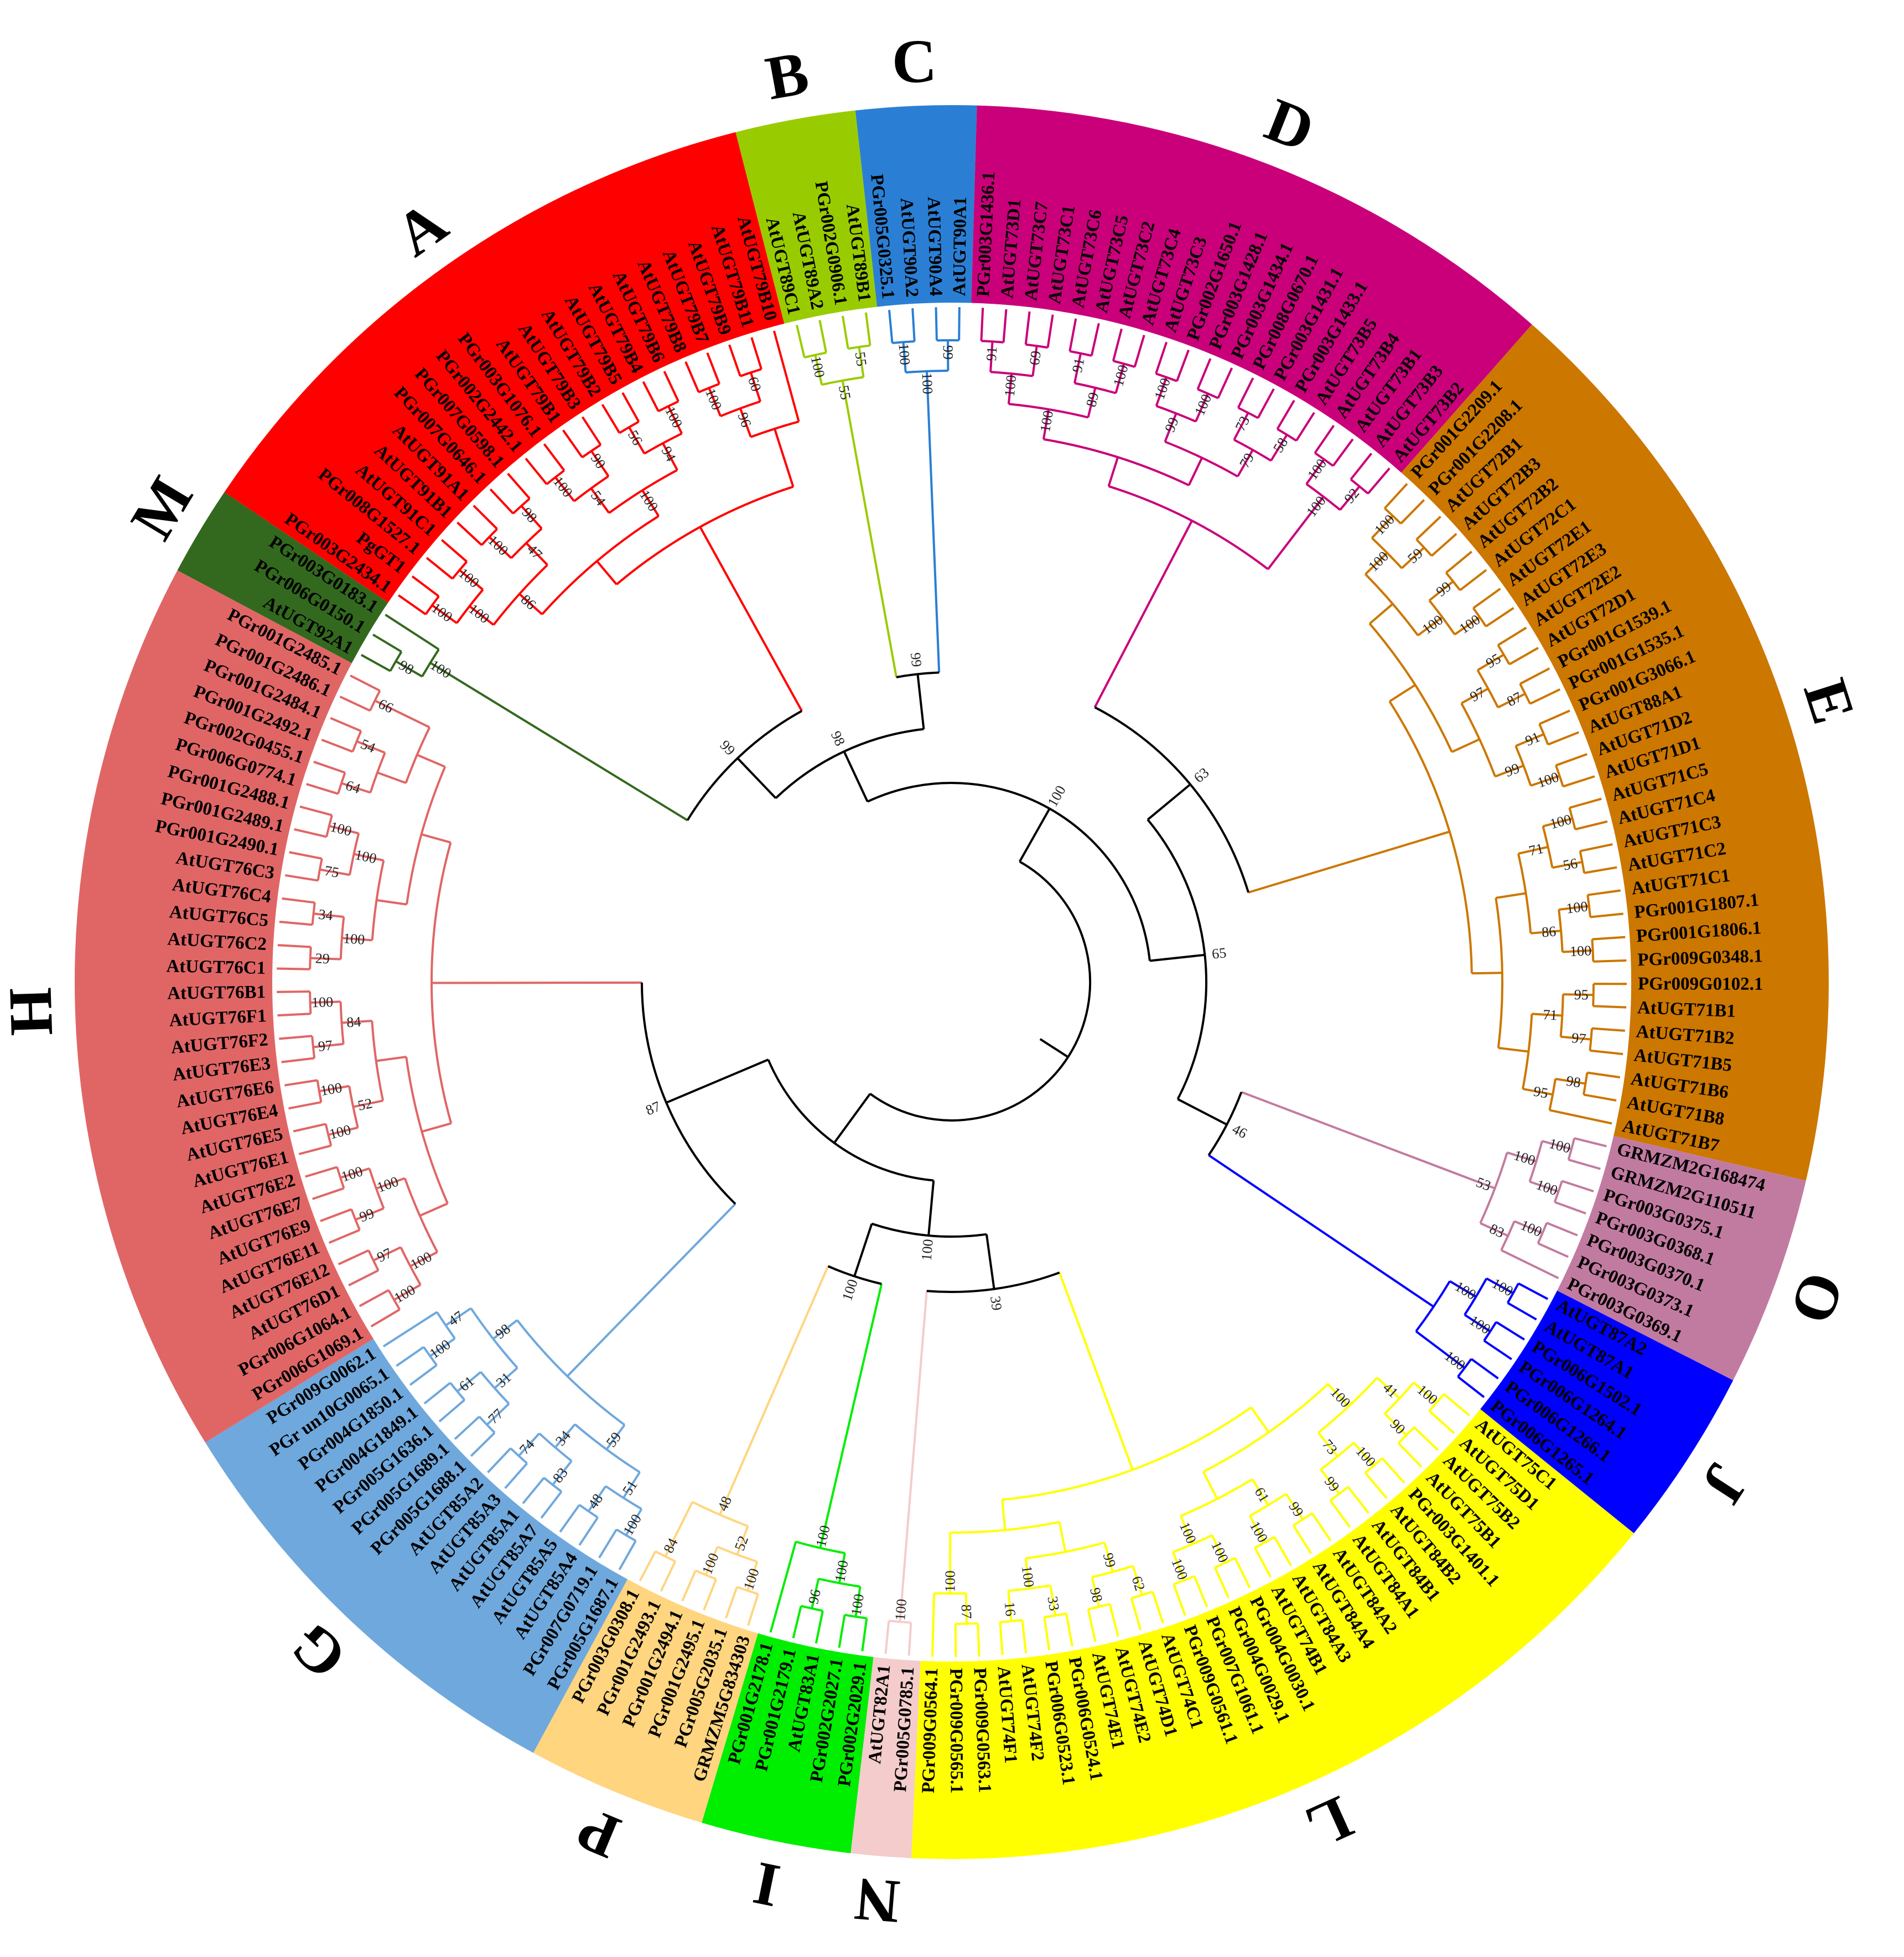 Image resolution: width=1904 pixels, height=1957 pixels. I want to click on group-label-M: M, so click(162, 508).